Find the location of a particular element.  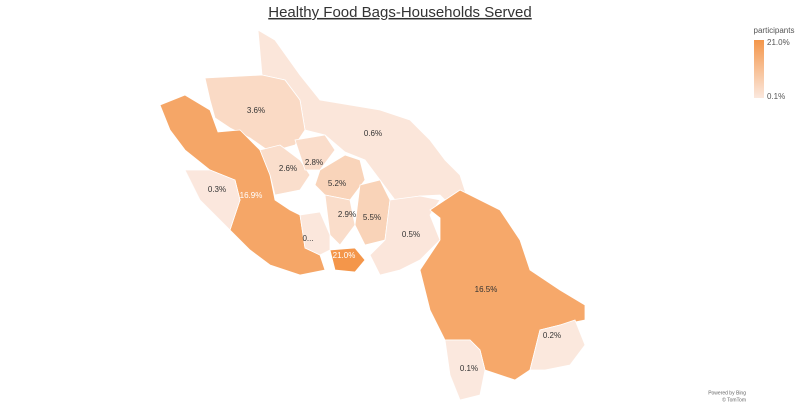

region-label: 0.1% is located at coordinates (469, 368).